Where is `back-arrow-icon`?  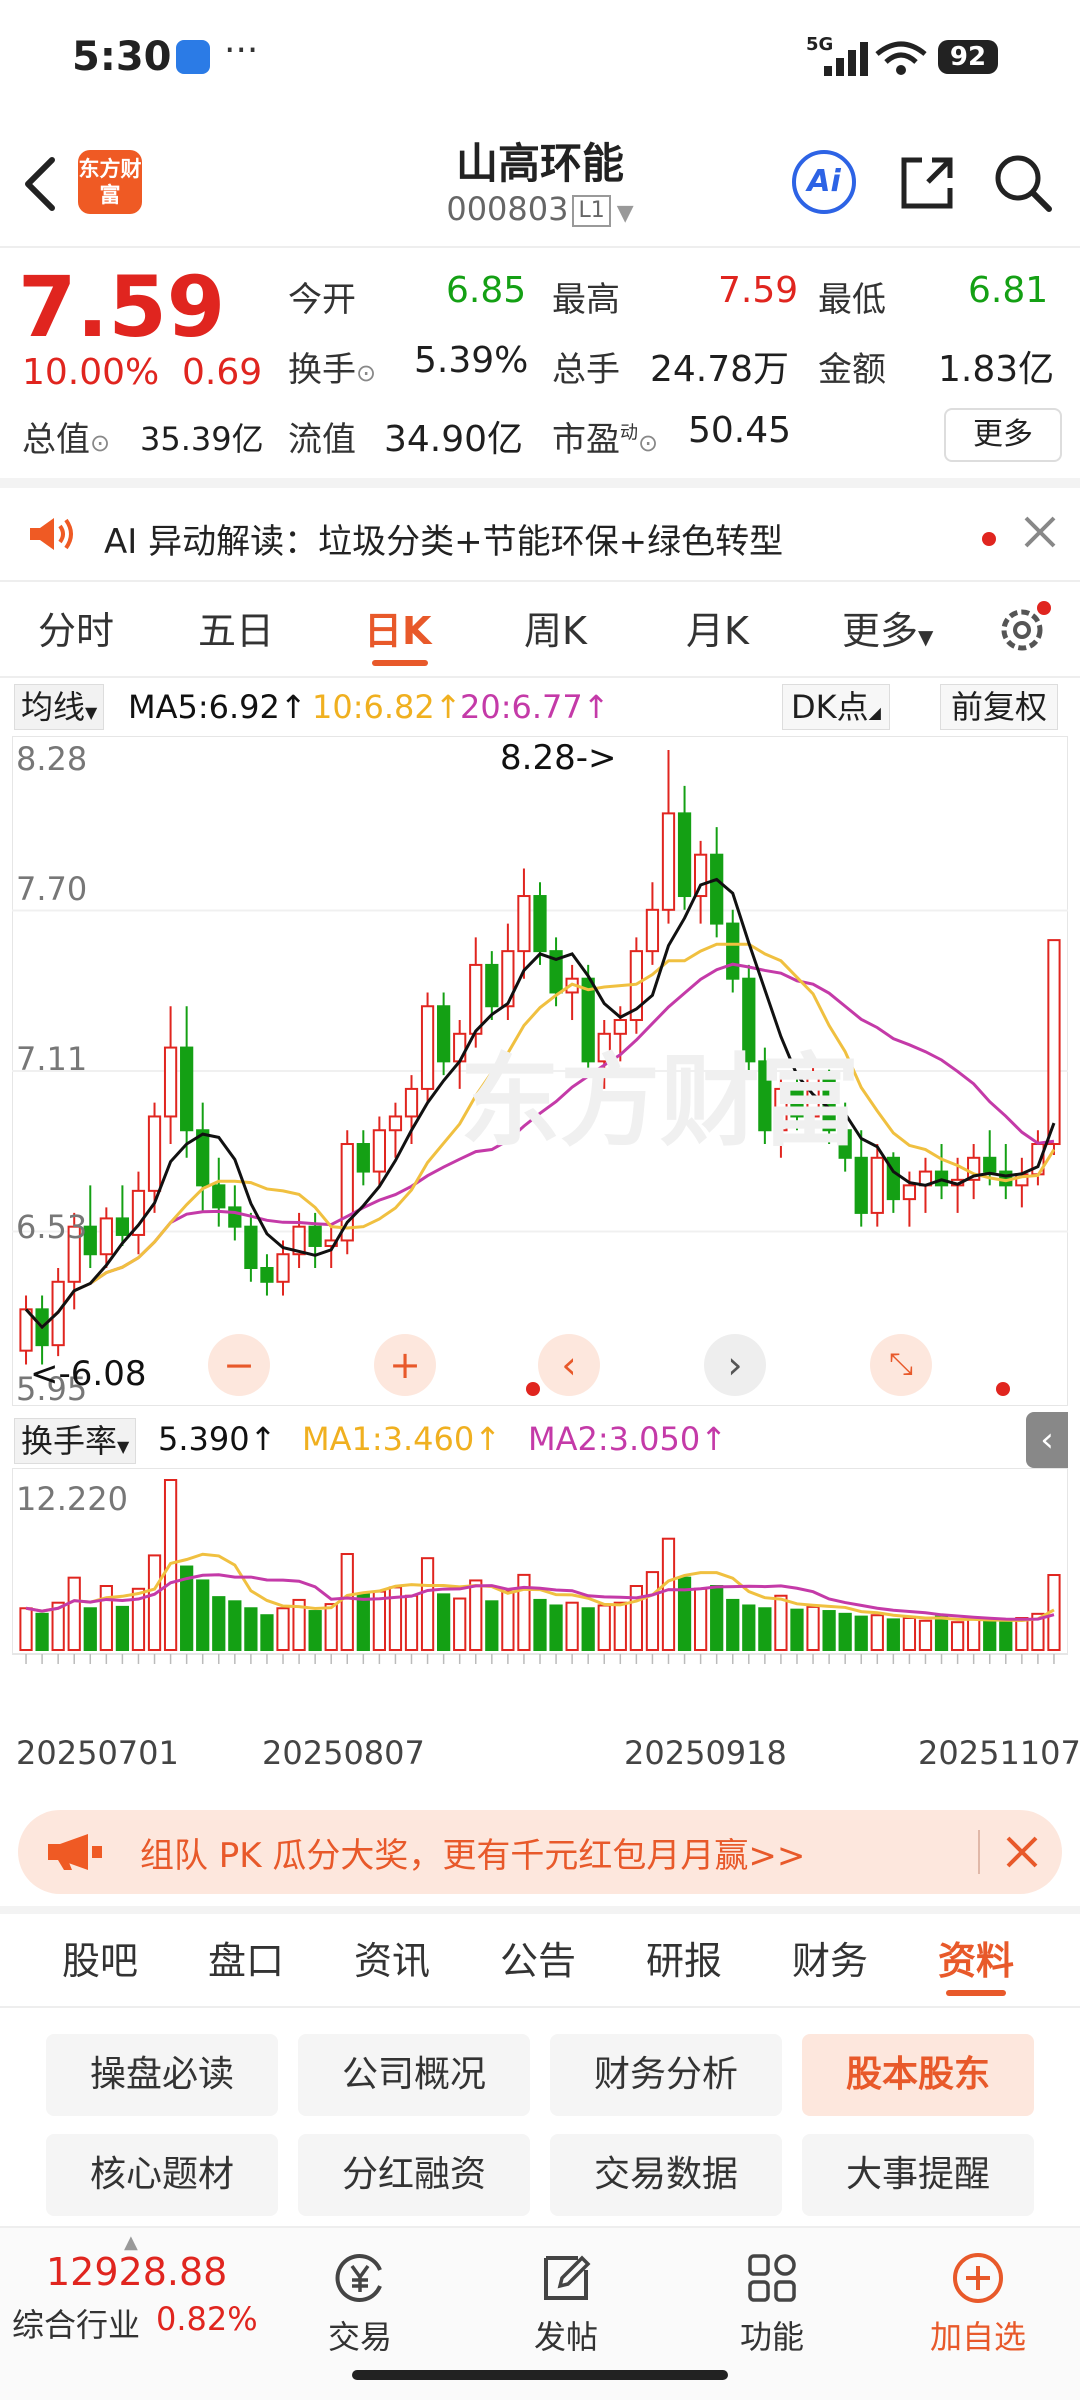 back-arrow-icon is located at coordinates (40, 184).